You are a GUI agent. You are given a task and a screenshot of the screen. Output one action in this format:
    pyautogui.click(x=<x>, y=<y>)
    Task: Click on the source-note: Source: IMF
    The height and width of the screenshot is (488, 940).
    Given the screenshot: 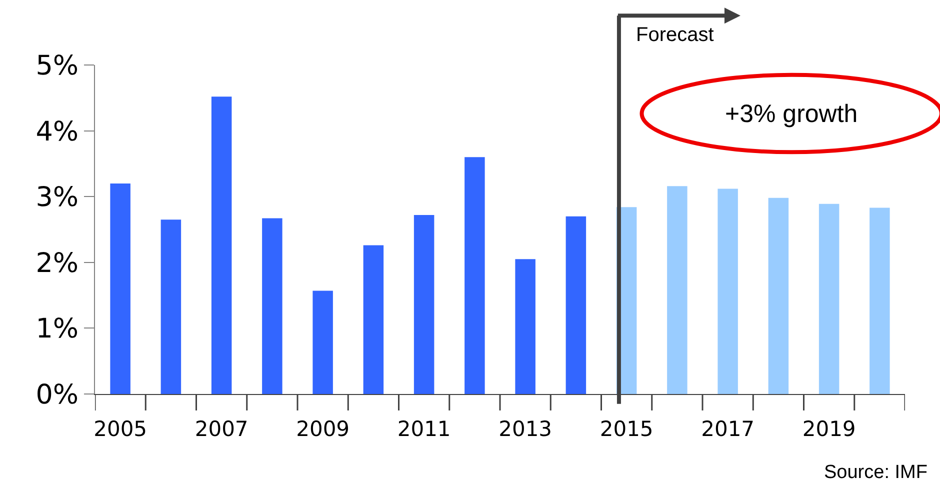 What is the action you would take?
    pyautogui.click(x=876, y=472)
    